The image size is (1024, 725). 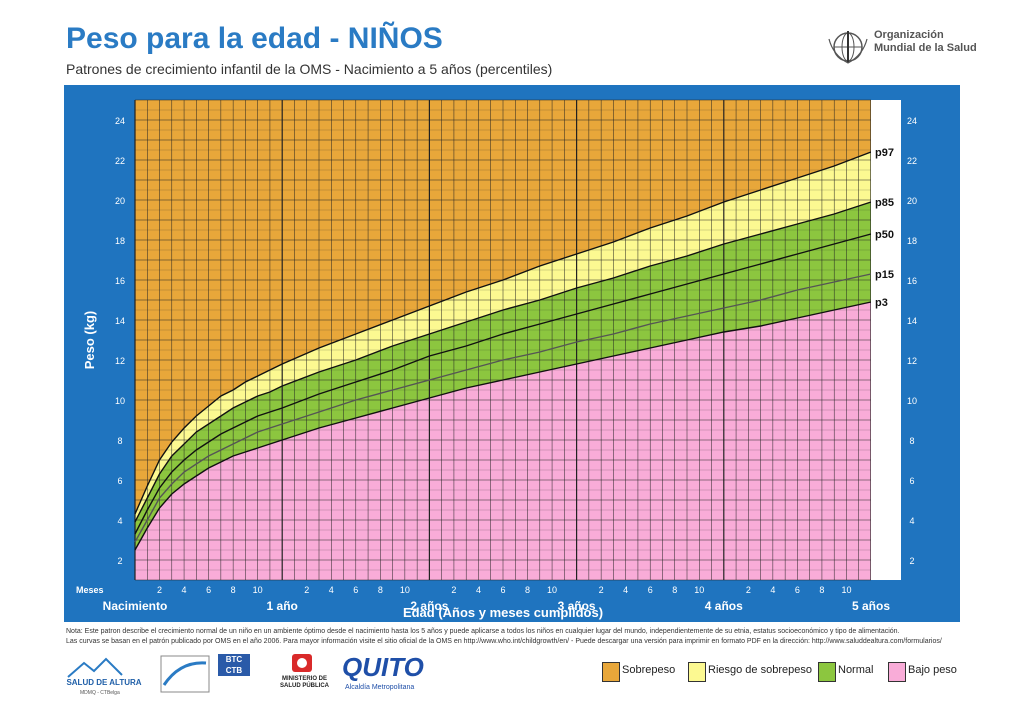 What do you see at coordinates (871, 606) in the screenshot?
I see `year-label: 5 años` at bounding box center [871, 606].